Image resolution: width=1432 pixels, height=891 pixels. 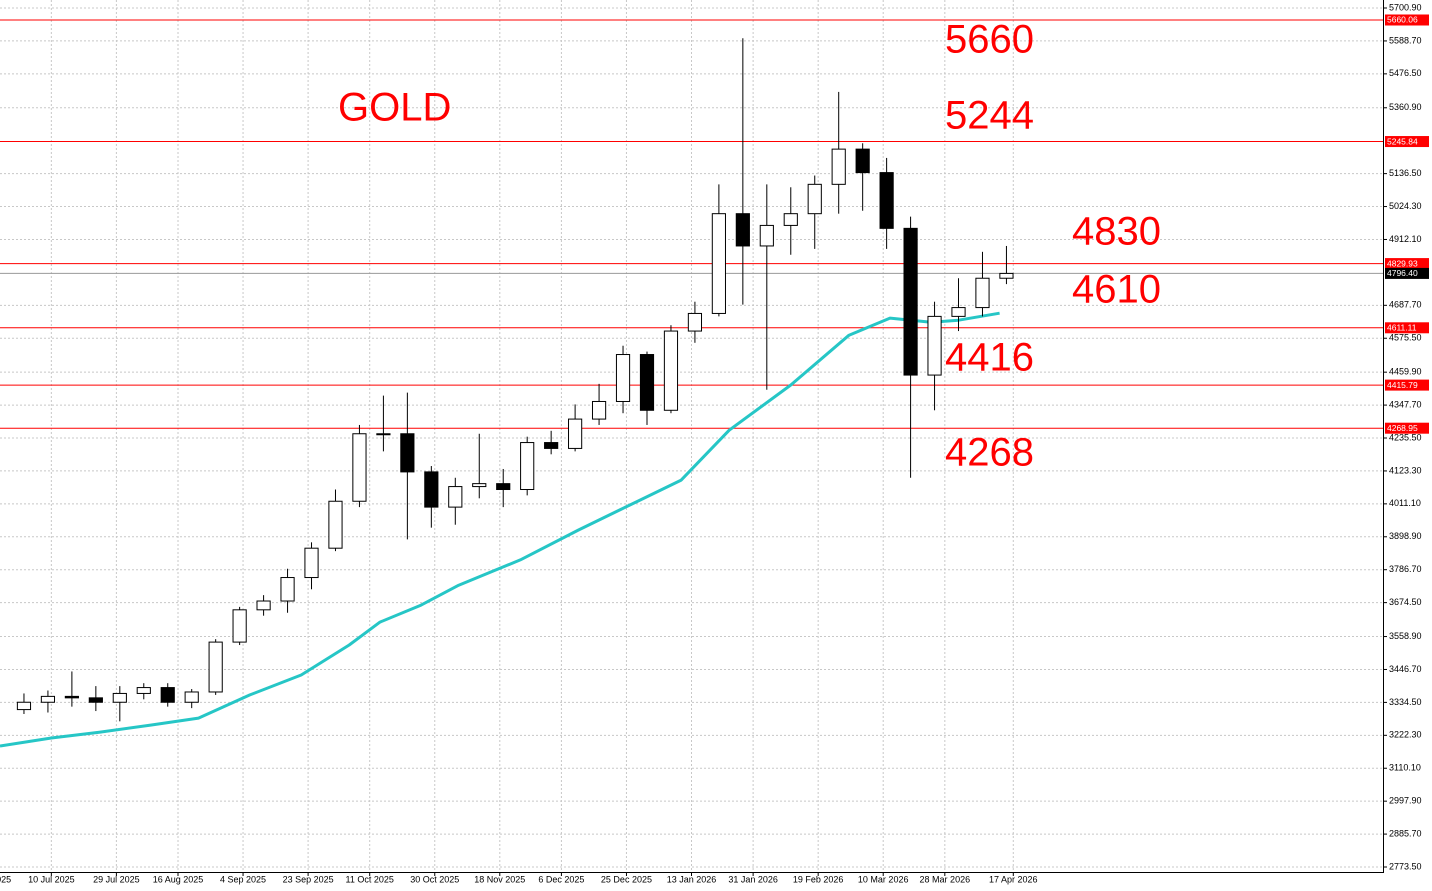 What do you see at coordinates (308, 879) in the screenshot?
I see `x-tick-label: 23 Sep 2025` at bounding box center [308, 879].